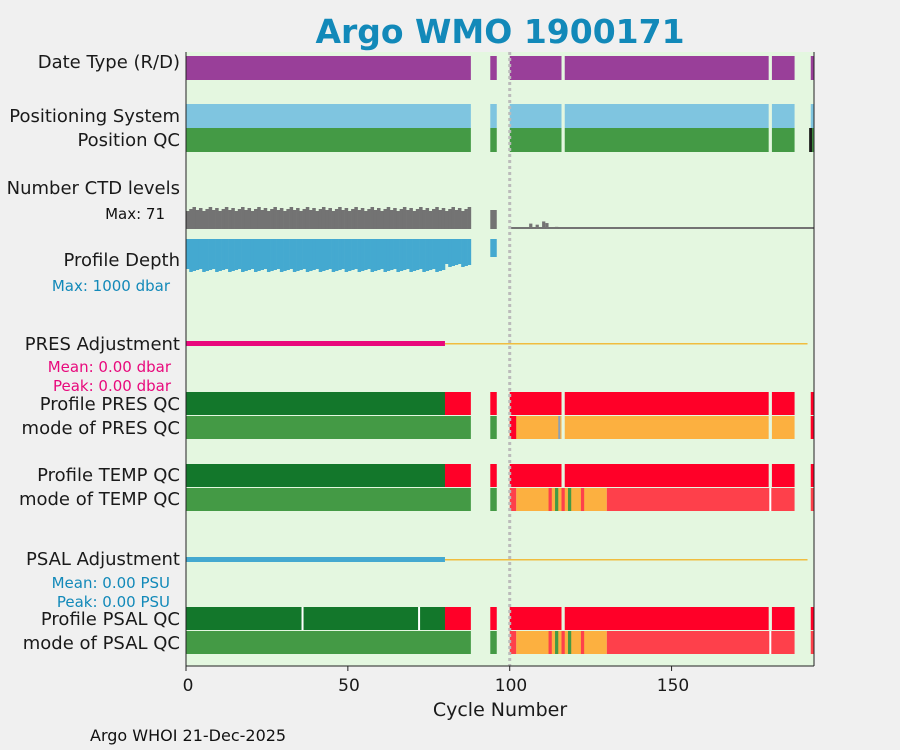 Image resolution: width=900 pixels, height=750 pixels. What do you see at coordinates (102, 559) in the screenshot?
I see `label-psal-adjustment: PSAL Adjustment` at bounding box center [102, 559].